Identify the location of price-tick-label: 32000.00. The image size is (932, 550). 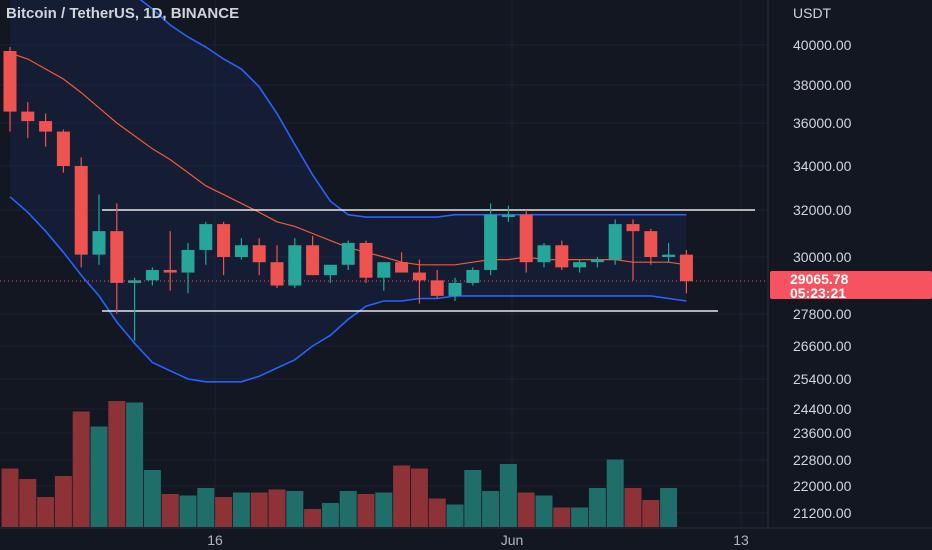
(822, 210).